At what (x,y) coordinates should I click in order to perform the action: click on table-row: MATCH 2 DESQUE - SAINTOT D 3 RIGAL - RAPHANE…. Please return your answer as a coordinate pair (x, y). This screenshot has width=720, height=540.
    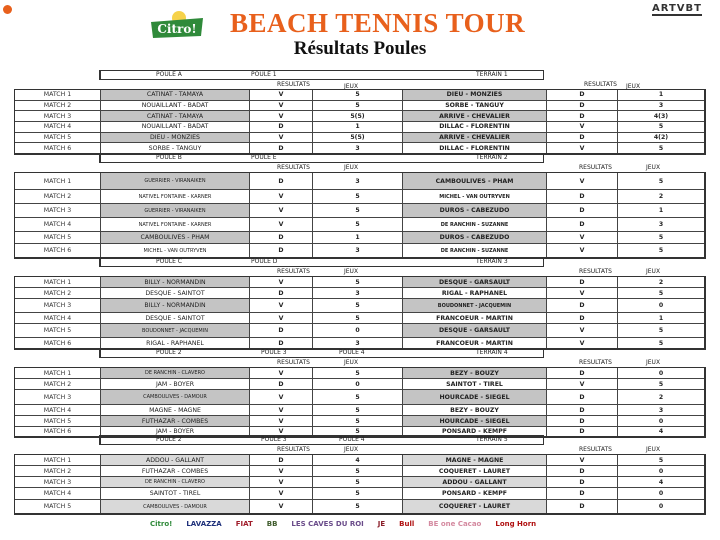
    Looking at the image, I should click on (359, 293).